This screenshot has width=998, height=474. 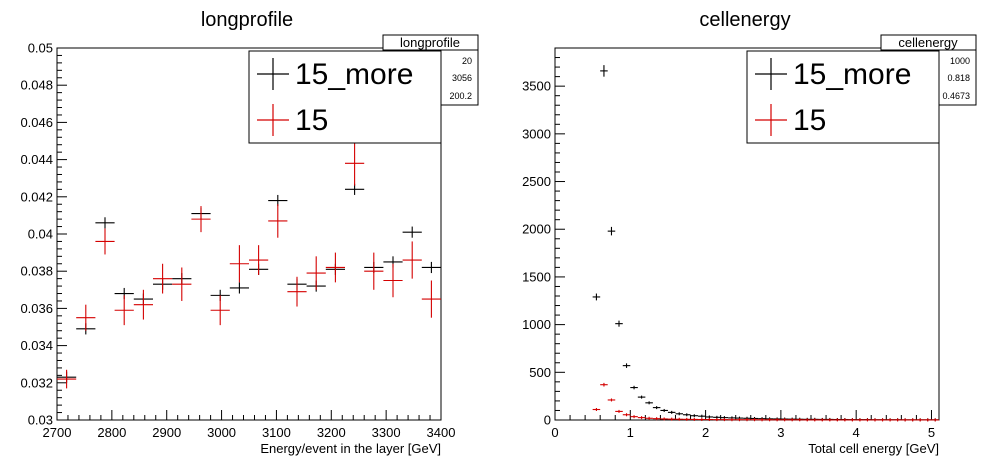 What do you see at coordinates (36, 345) in the screenshot?
I see `y-tick-label: 0.034` at bounding box center [36, 345].